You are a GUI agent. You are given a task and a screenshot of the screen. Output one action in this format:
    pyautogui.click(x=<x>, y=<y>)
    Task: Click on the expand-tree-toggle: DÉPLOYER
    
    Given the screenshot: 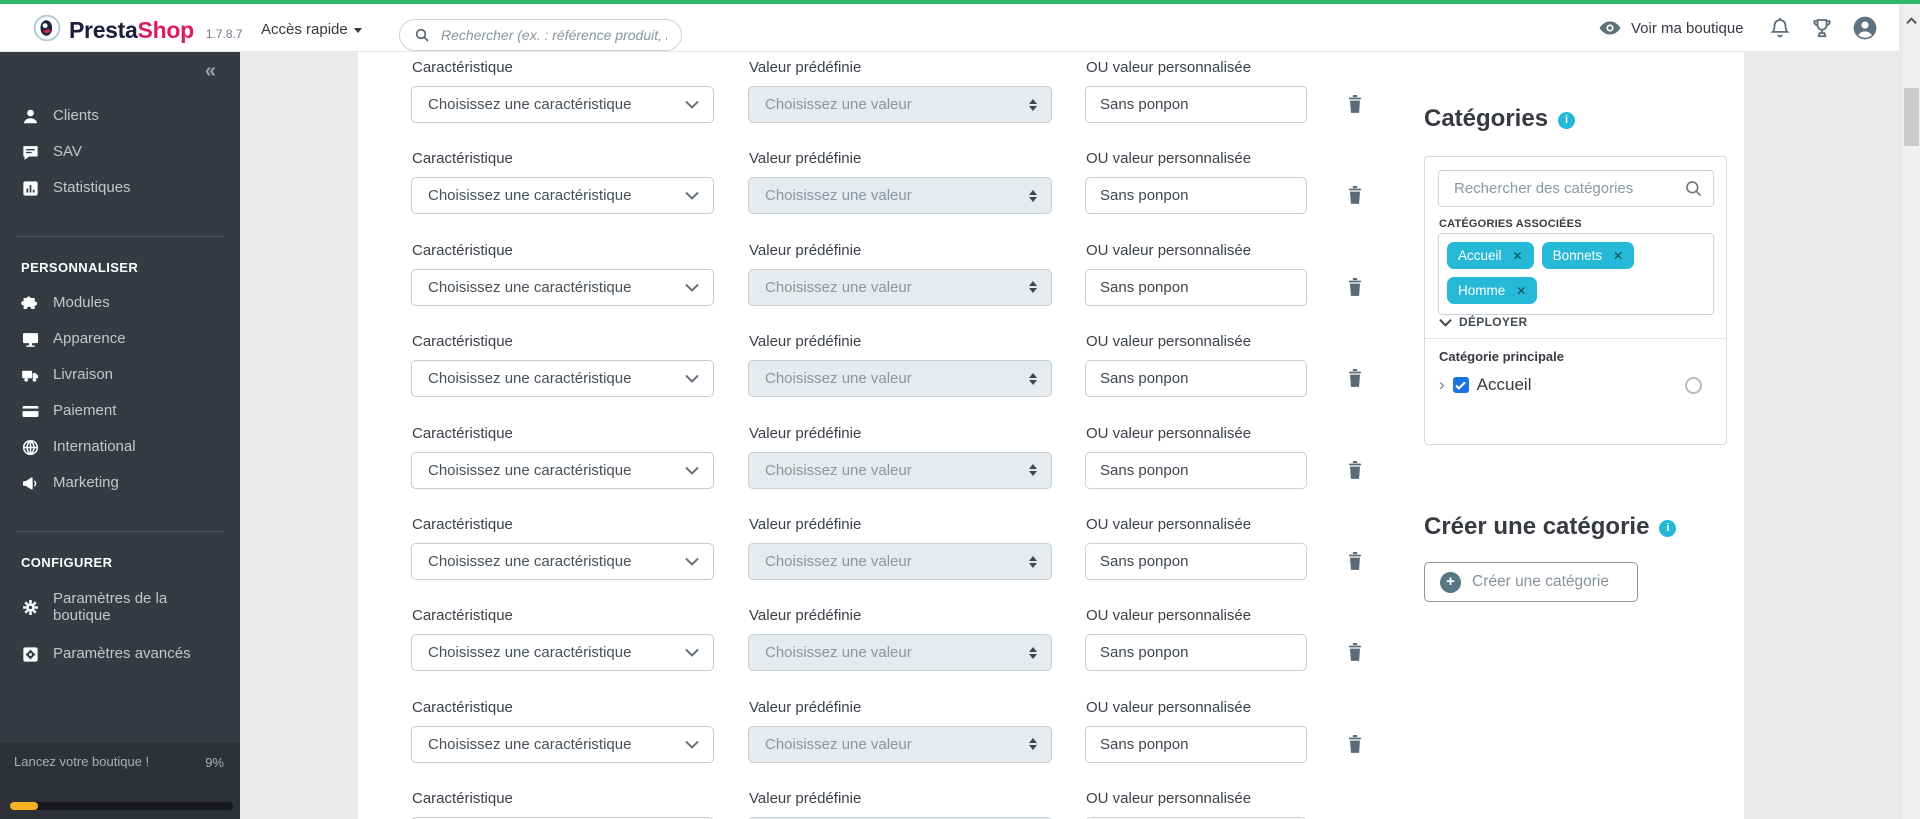 What is the action you would take?
    pyautogui.click(x=1483, y=322)
    